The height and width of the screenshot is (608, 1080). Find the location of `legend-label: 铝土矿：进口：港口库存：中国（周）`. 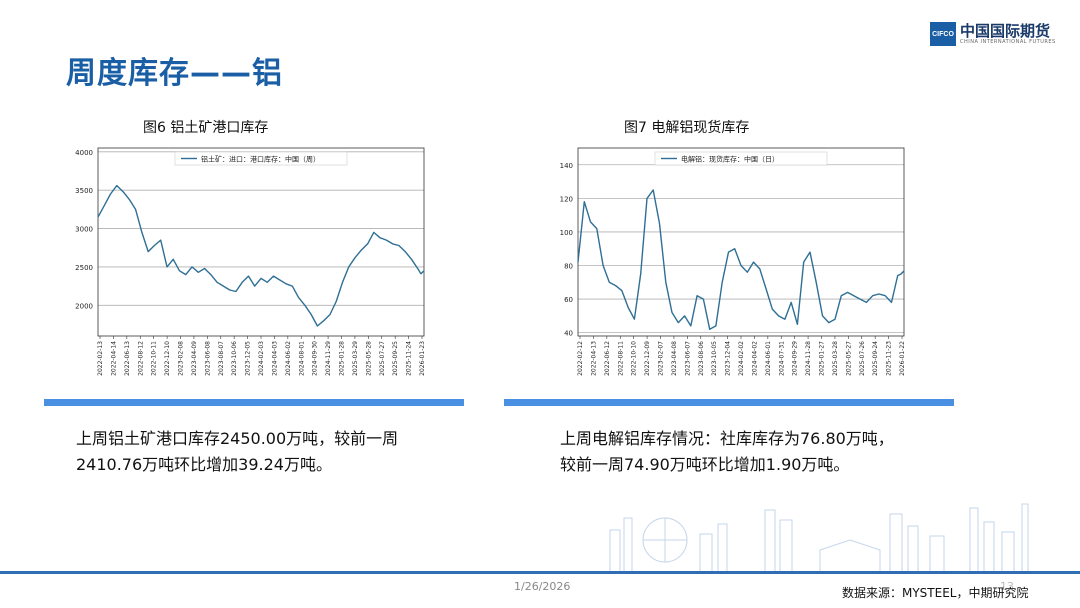

legend-label: 铝土矿：进口：港口库存：中国（周） is located at coordinates (260, 159).